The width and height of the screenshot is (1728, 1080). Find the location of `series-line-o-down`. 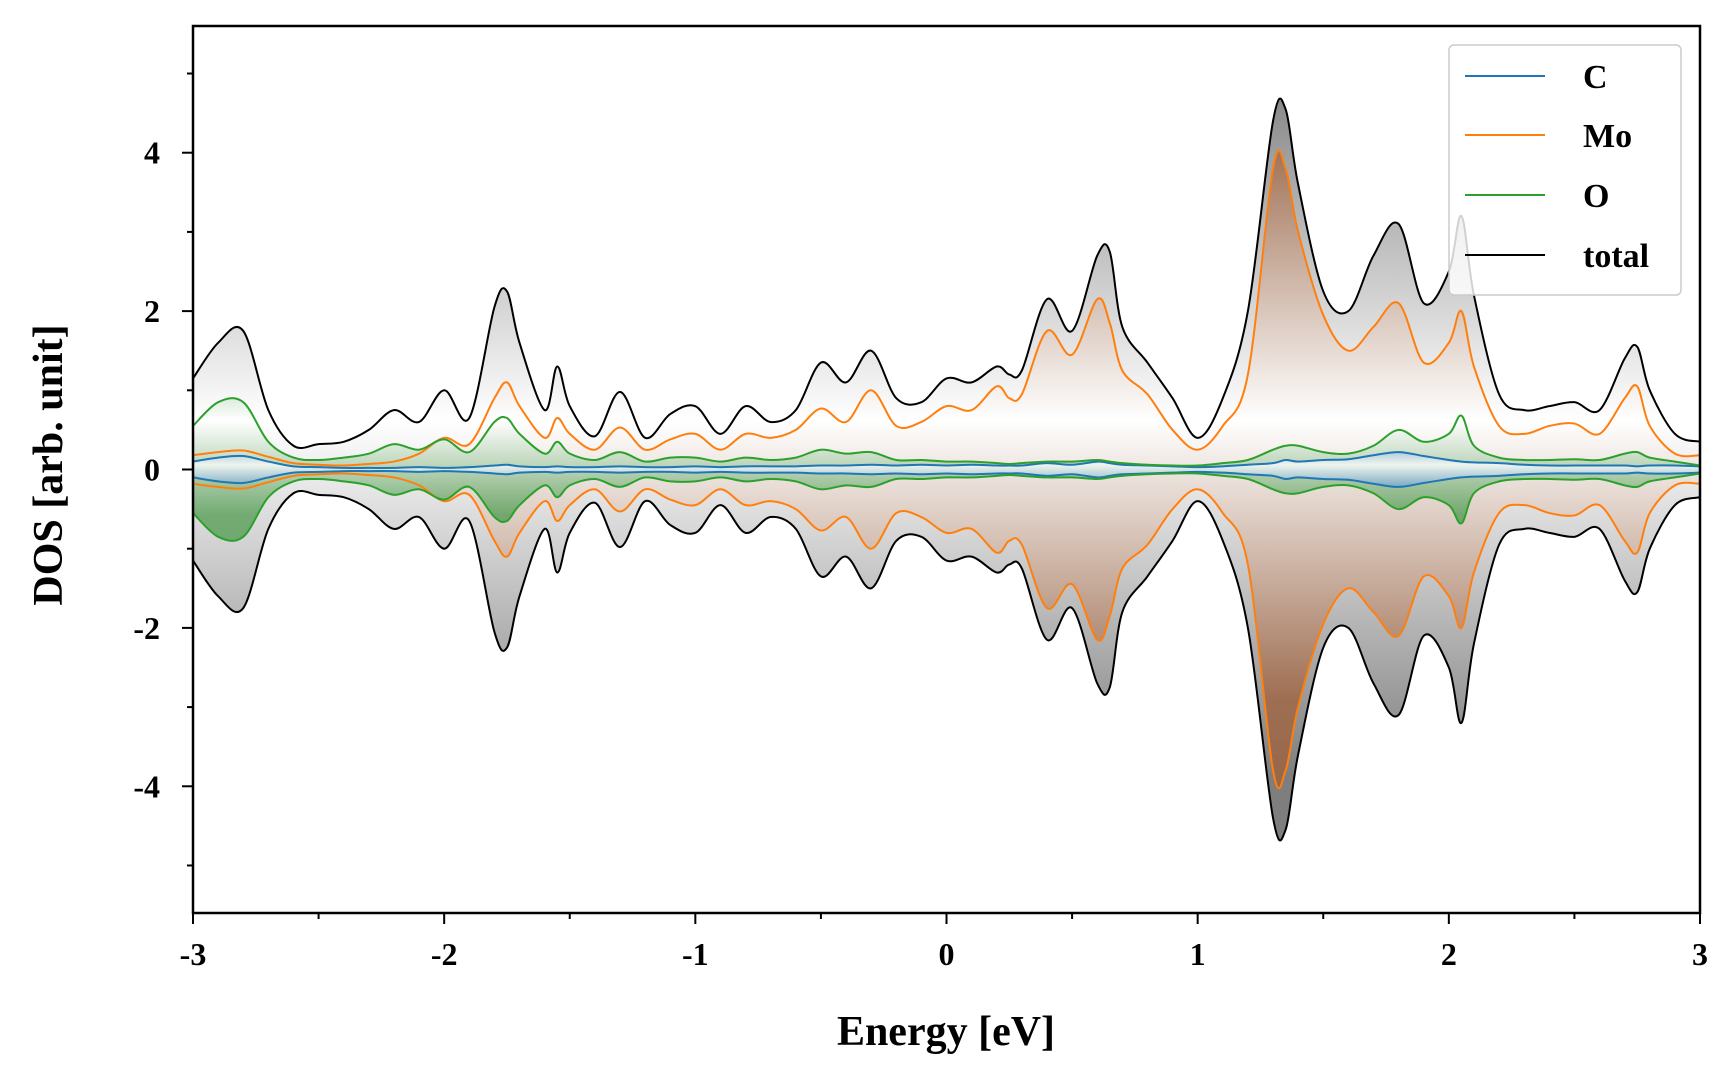

series-line-o-down is located at coordinates (946, 507).